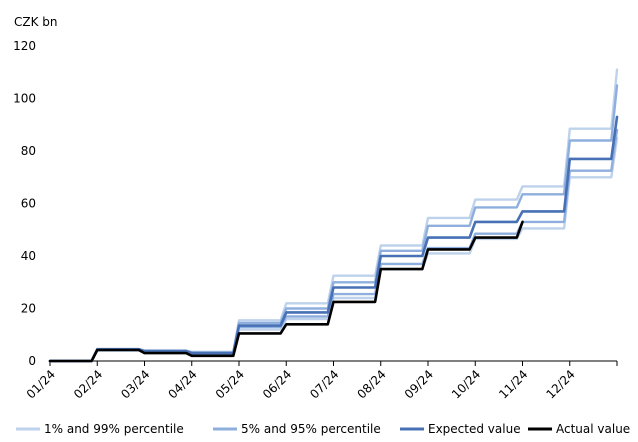 The width and height of the screenshot is (638, 442). What do you see at coordinates (28, 204) in the screenshot?
I see `y-tick-label: 60` at bounding box center [28, 204].